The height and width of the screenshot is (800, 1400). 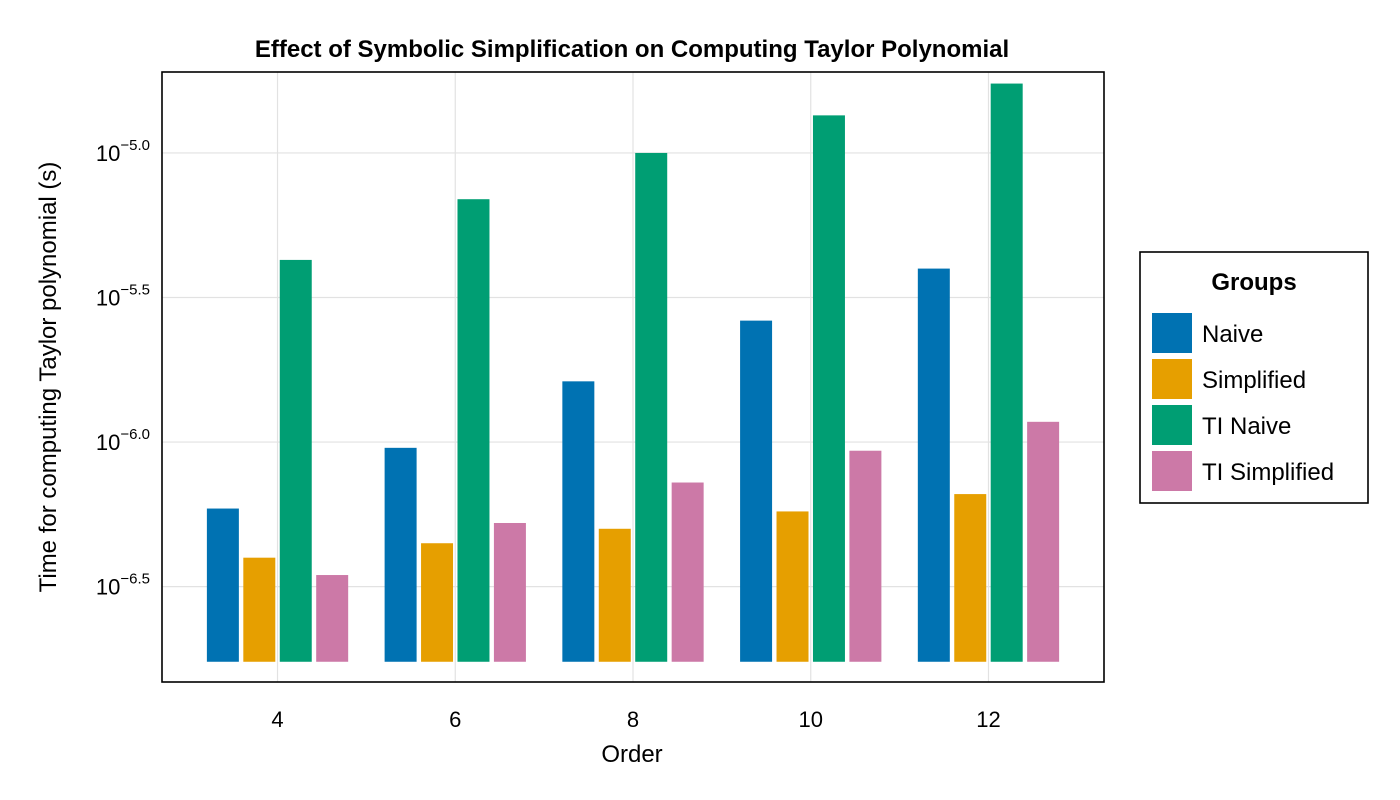 What do you see at coordinates (1172, 379) in the screenshot?
I see `legend-swatch-simplified` at bounding box center [1172, 379].